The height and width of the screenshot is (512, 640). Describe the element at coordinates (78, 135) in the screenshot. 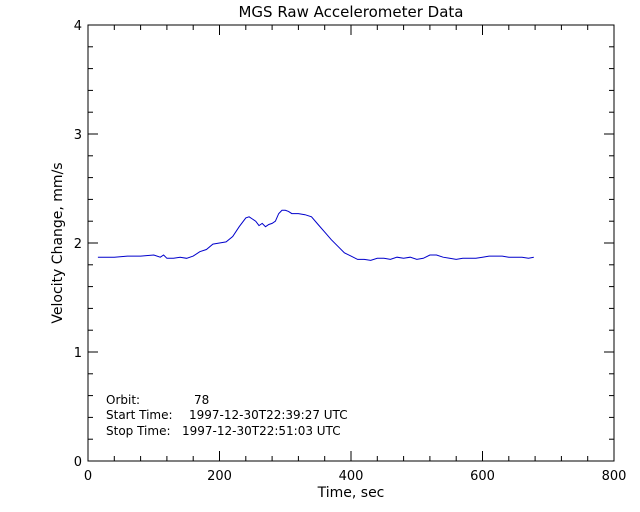

I see `y-tick-label: 3` at that location.